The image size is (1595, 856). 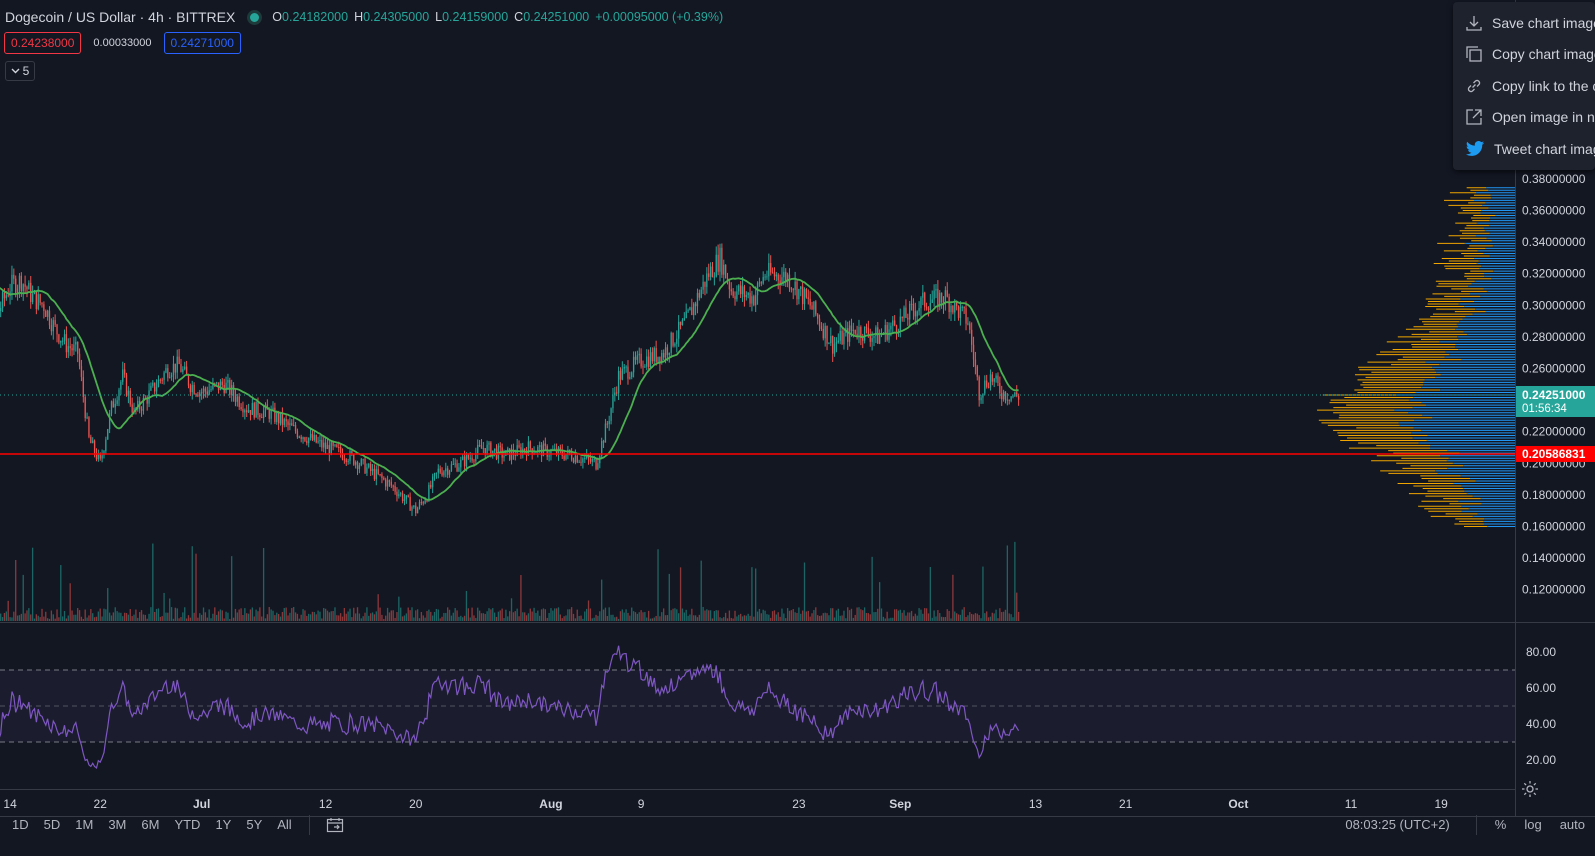 I want to click on range-5y: 5Y, so click(x=254, y=824).